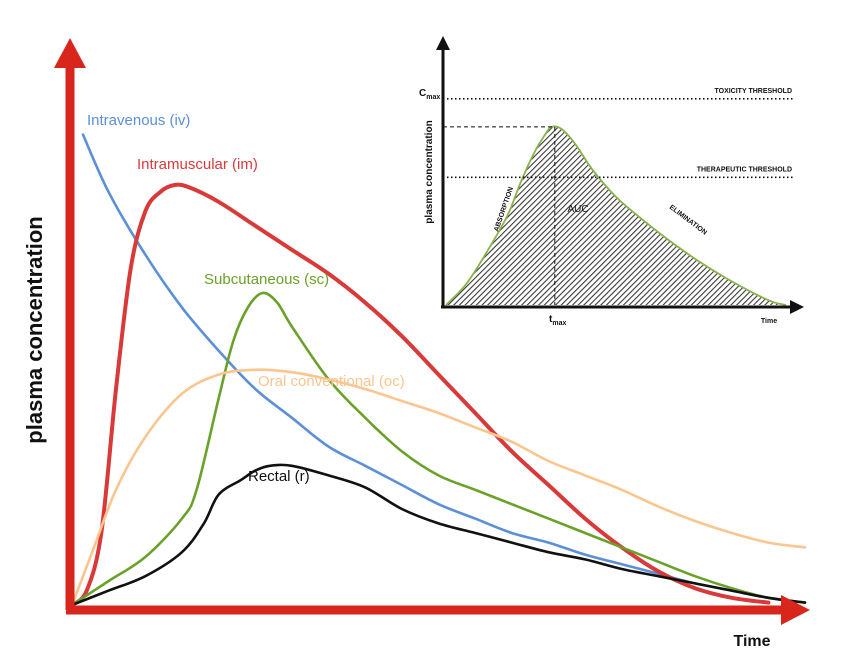  I want to click on inset-x-axis-label: Time, so click(769, 321).